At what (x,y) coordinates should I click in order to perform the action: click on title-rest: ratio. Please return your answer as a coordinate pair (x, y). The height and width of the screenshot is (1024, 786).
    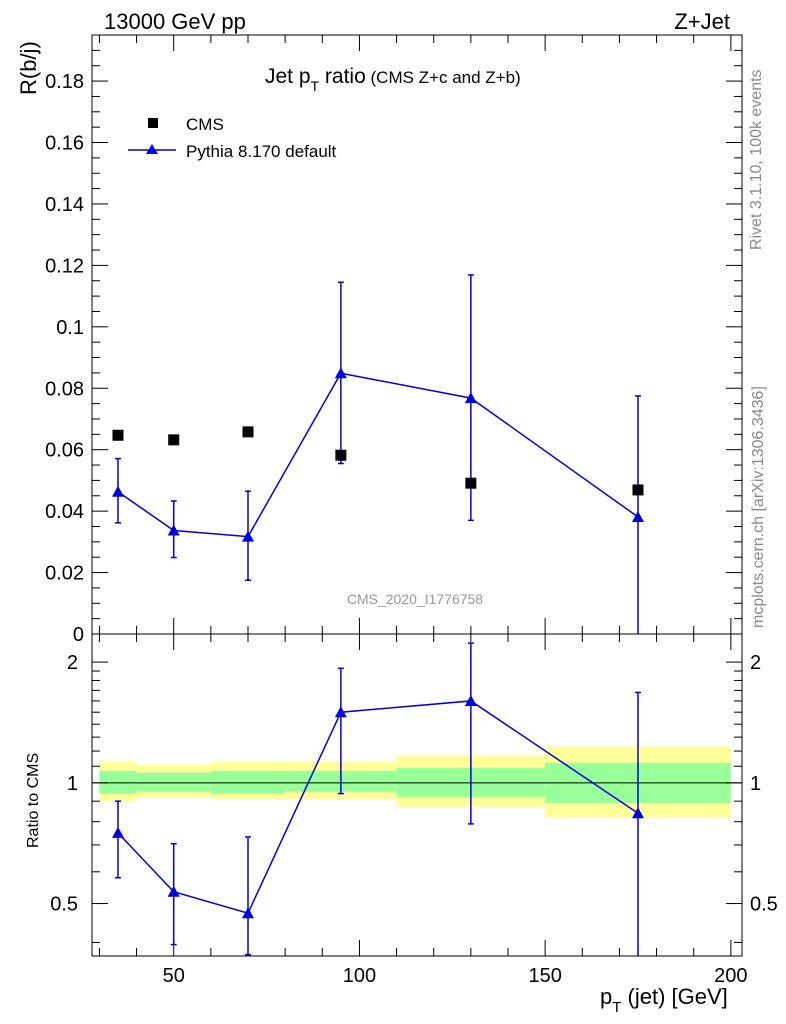
    Looking at the image, I should click on (342, 76).